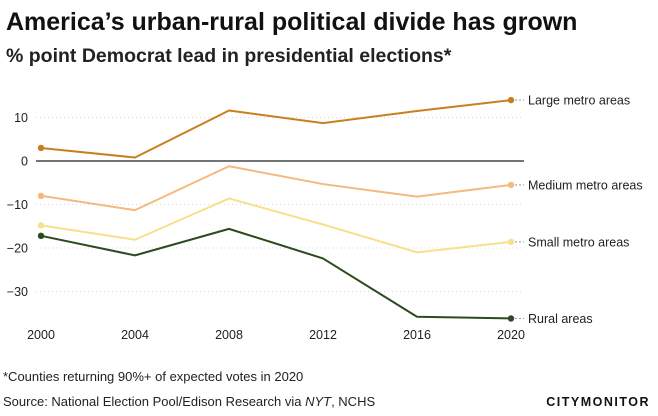  What do you see at coordinates (135, 335) in the screenshot?
I see `x-tick-label: 2004` at bounding box center [135, 335].